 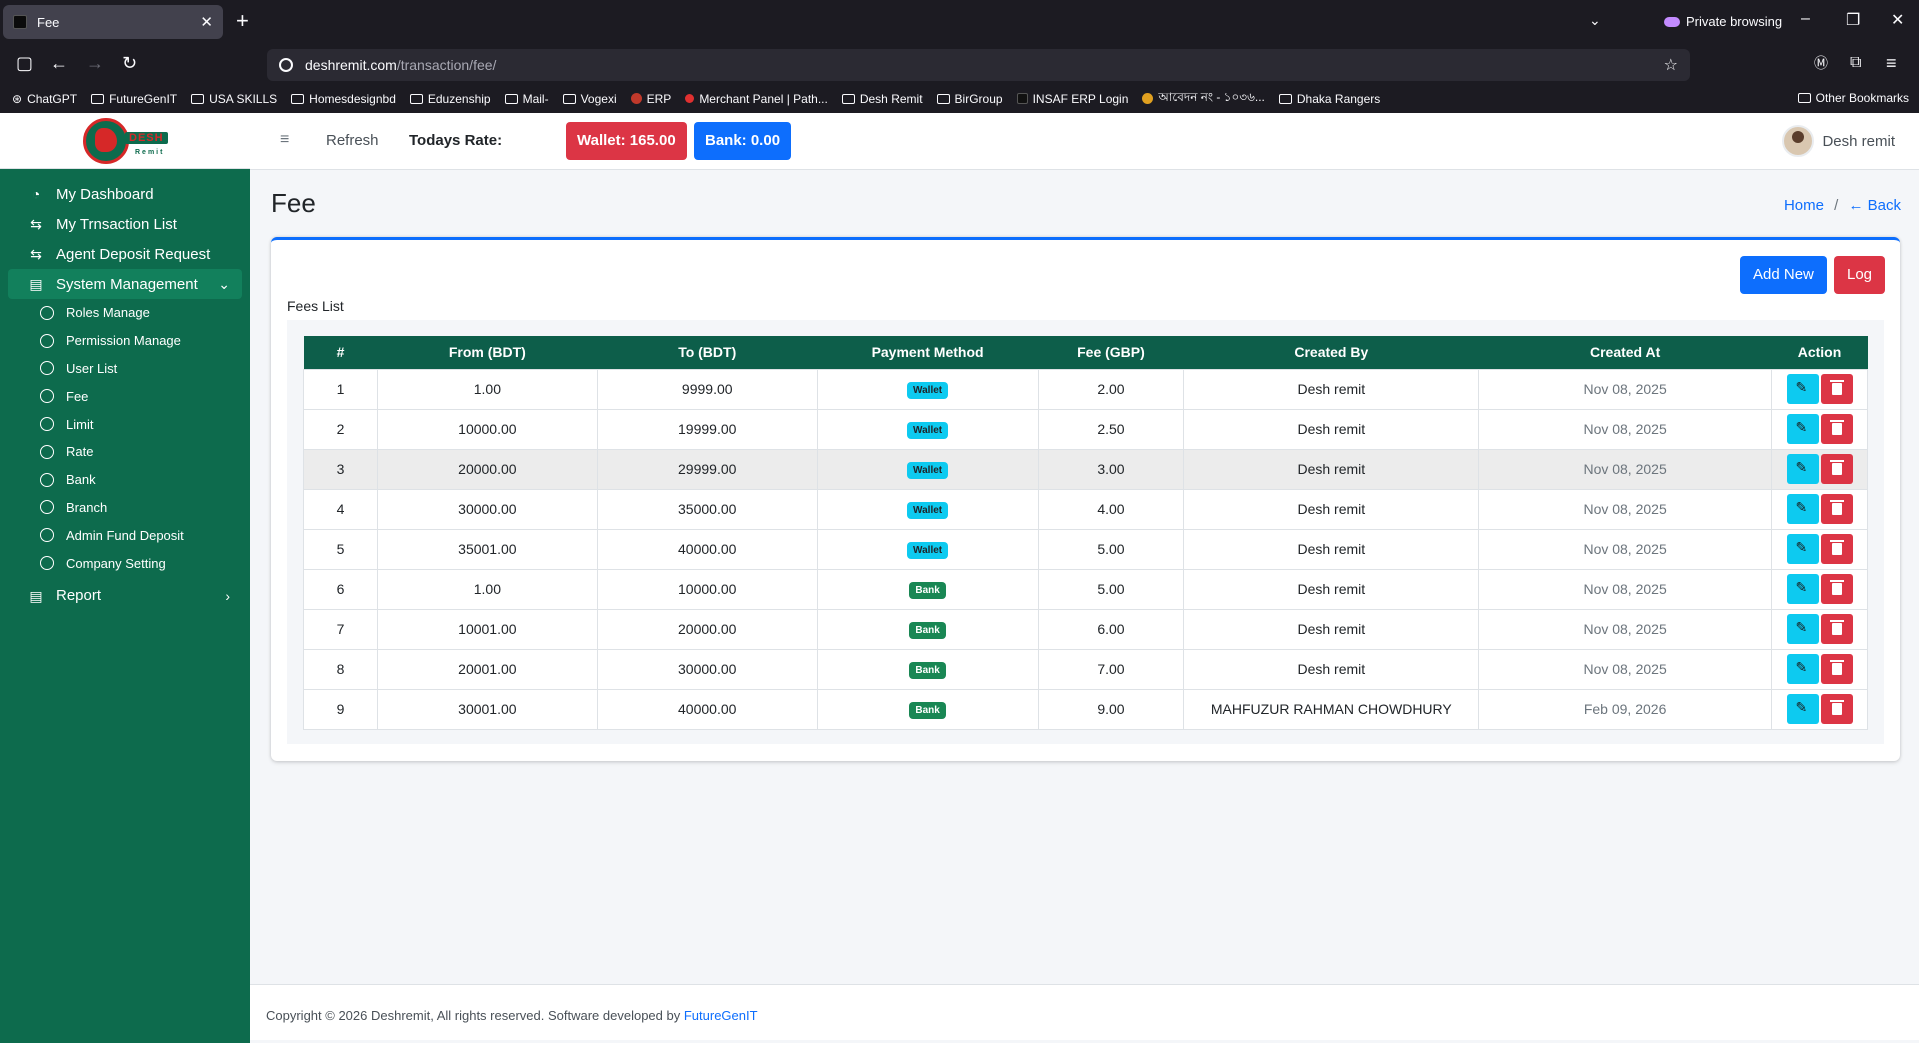 I want to click on logo-area: DESH Remit, so click(x=125, y=141).